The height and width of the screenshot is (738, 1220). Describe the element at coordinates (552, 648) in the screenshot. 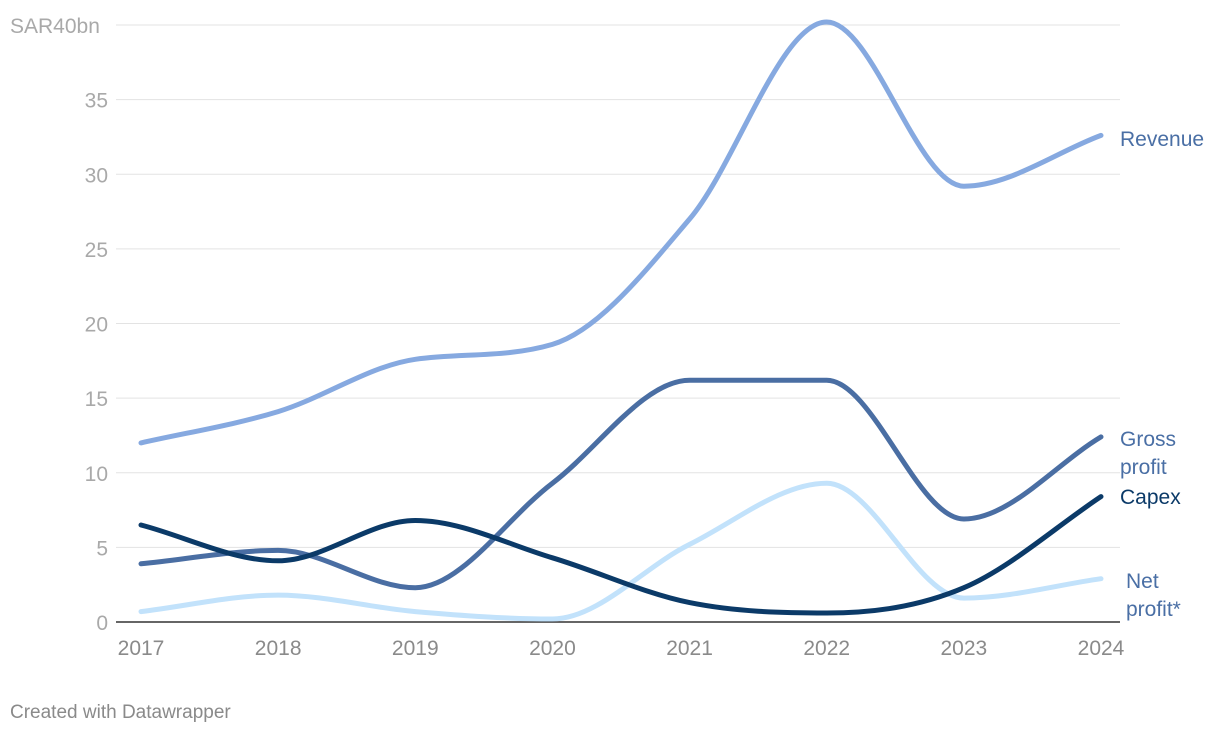

I see `x-tick-label: 2020` at that location.